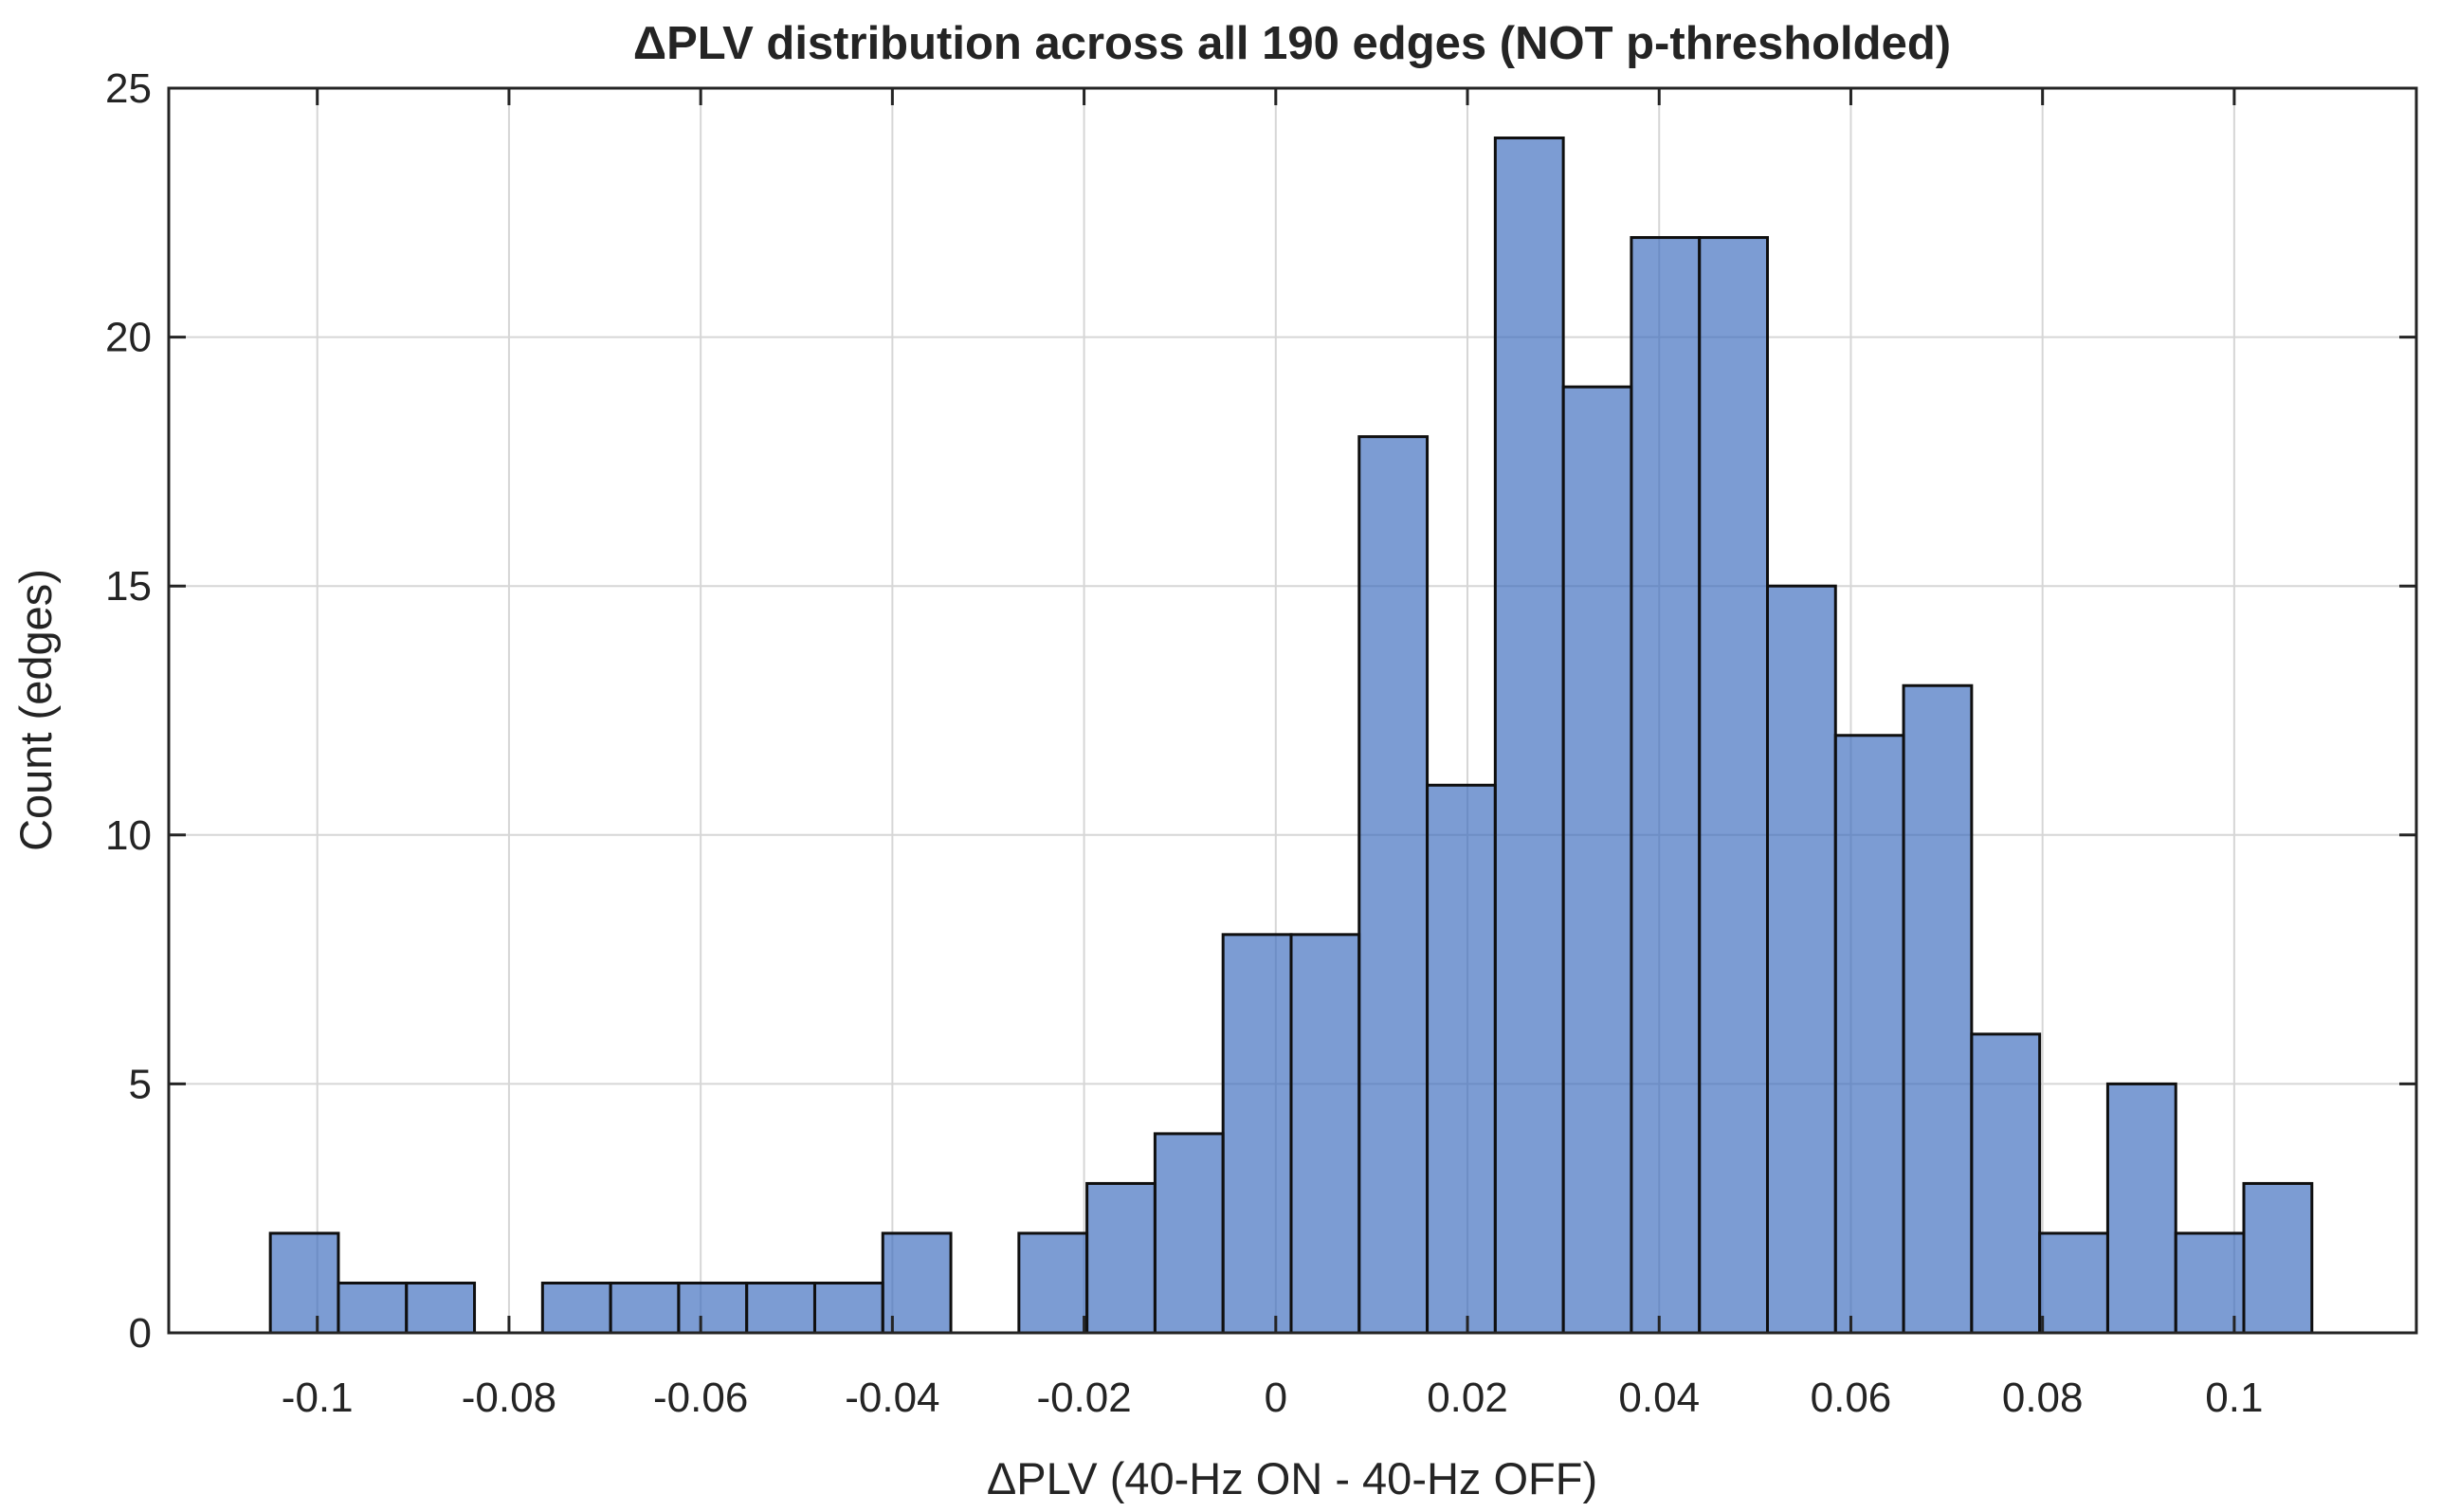  What do you see at coordinates (2043, 1398) in the screenshot?
I see `x-tick-label: 0.08` at bounding box center [2043, 1398].